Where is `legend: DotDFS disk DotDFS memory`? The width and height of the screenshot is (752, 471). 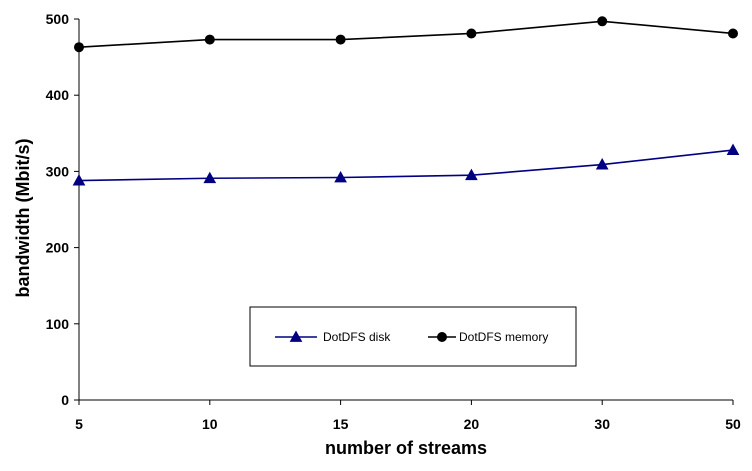 legend: DotDFS disk DotDFS memory is located at coordinates (413, 336).